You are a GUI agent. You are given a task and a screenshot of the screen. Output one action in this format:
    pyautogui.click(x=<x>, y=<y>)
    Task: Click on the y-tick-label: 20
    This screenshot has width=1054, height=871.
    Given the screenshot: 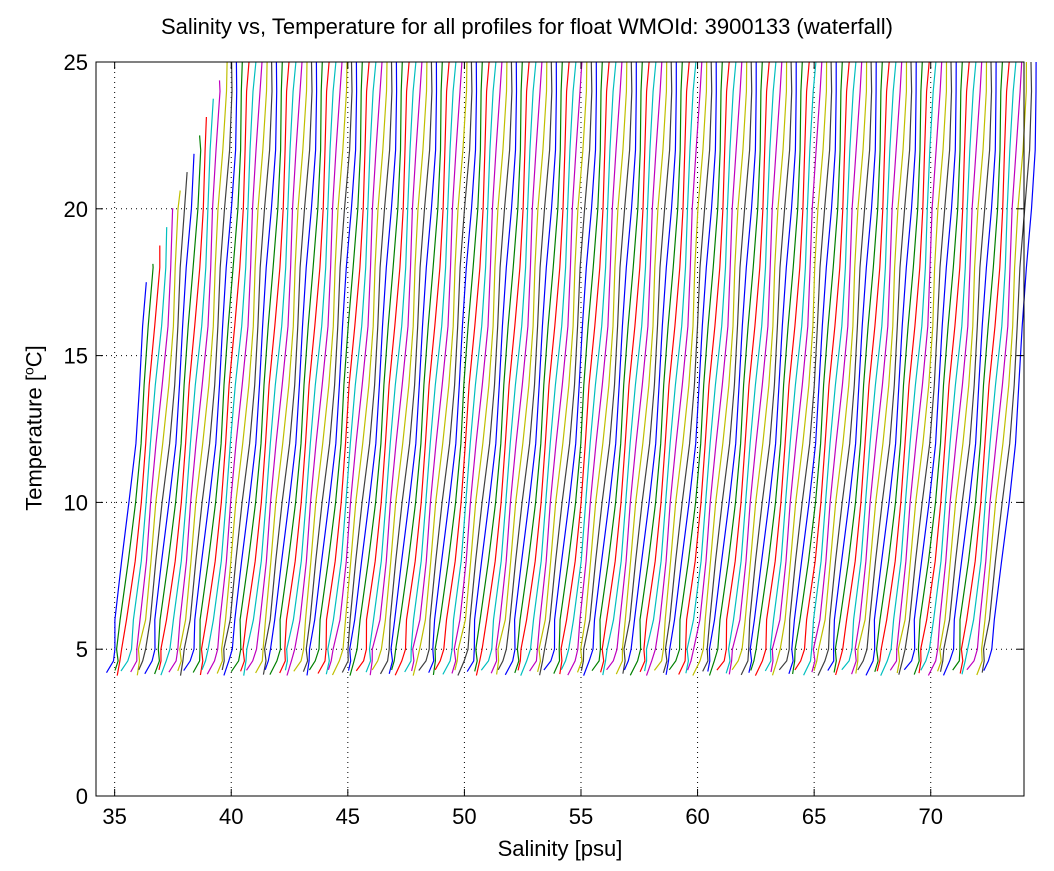 What is the action you would take?
    pyautogui.click(x=76, y=209)
    